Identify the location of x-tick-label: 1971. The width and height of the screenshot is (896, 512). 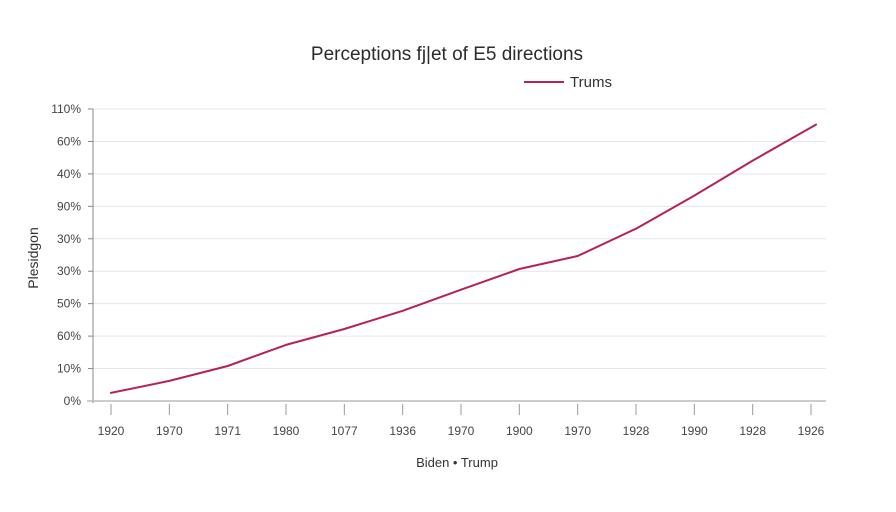
(227, 431).